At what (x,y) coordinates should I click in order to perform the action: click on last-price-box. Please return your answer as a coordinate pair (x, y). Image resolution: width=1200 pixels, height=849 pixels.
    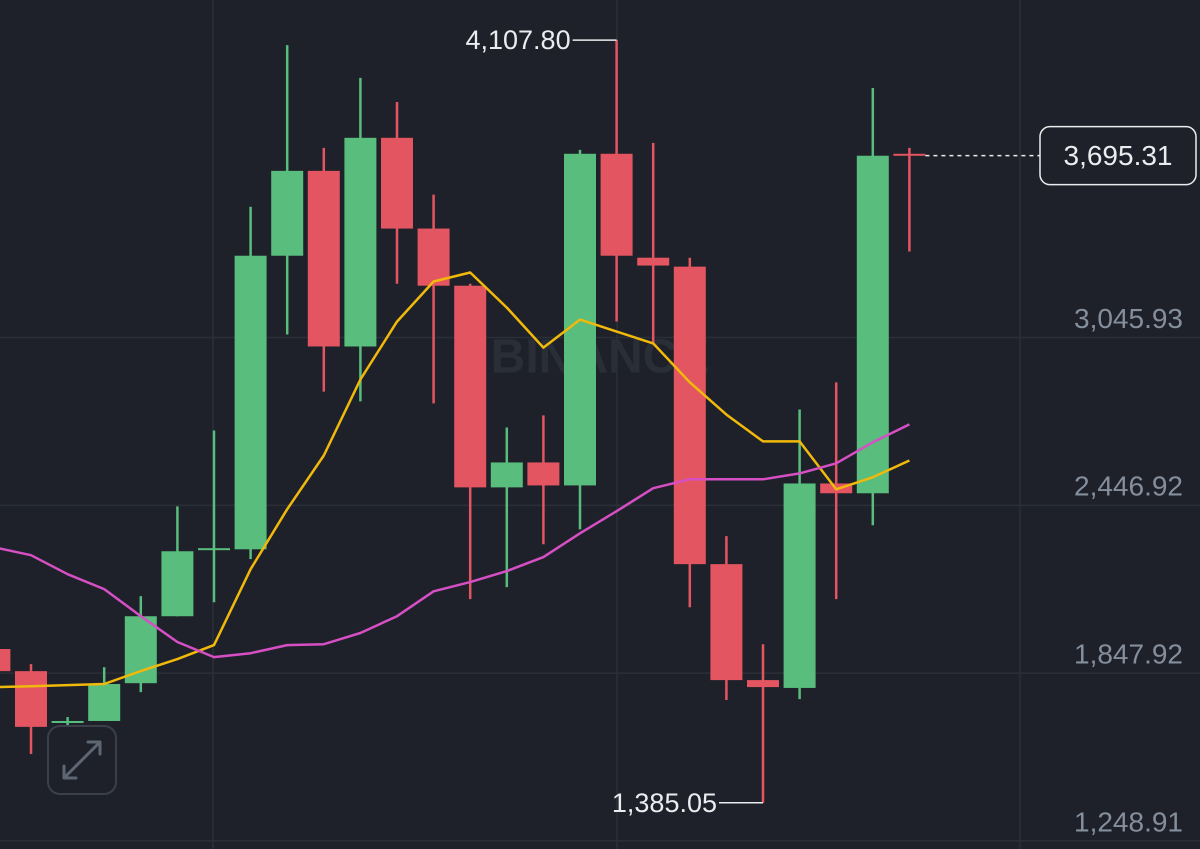
    Looking at the image, I should click on (1118, 155).